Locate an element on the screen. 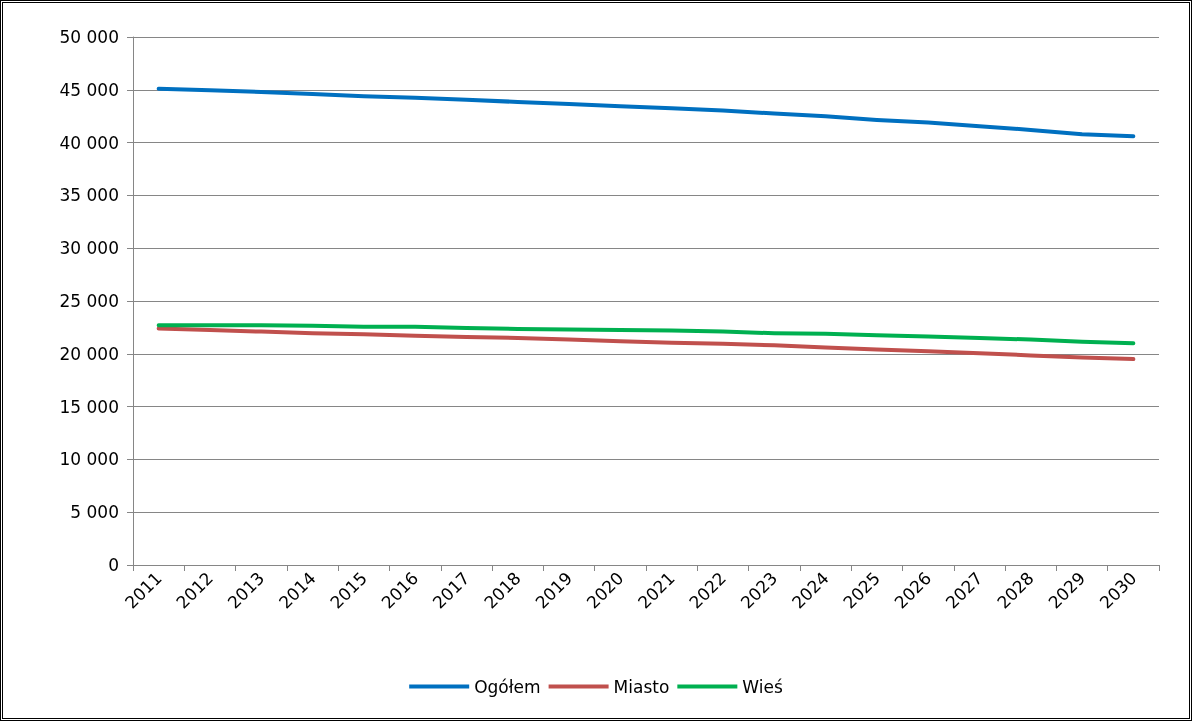  y-tick-label: 35 000 is located at coordinates (89, 195).